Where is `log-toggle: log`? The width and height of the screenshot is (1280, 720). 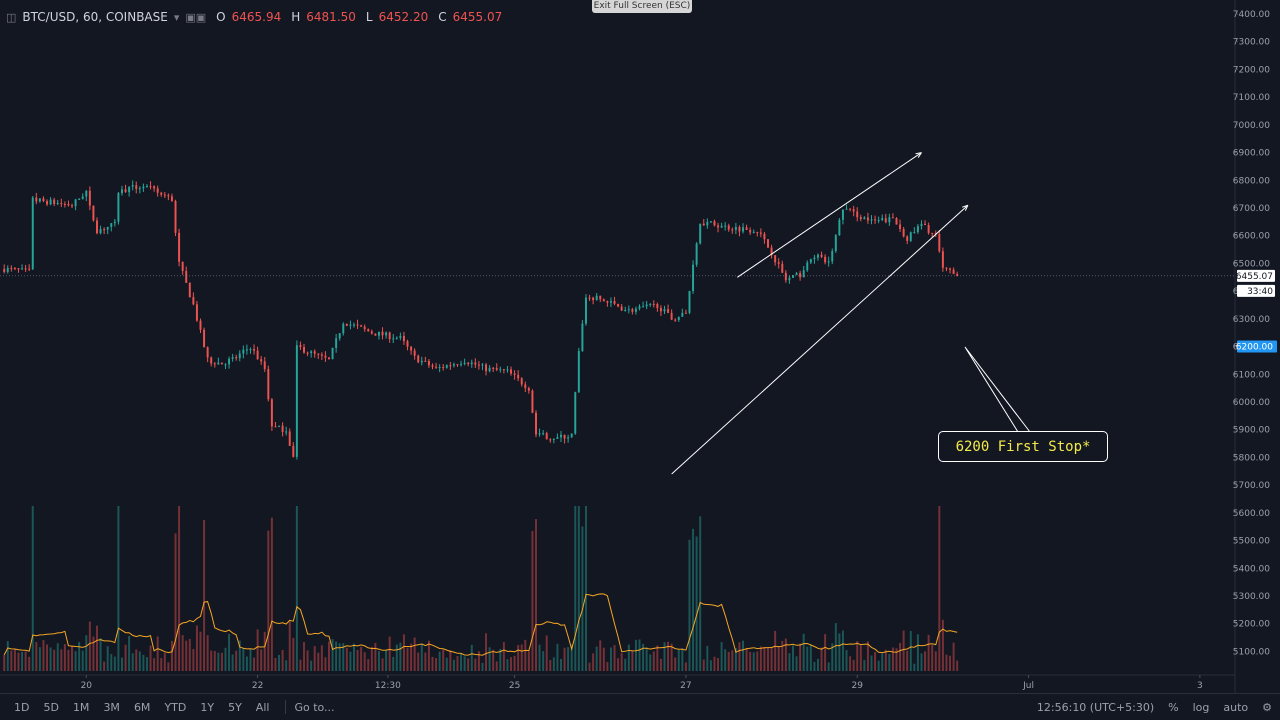 log-toggle: log is located at coordinates (1201, 707).